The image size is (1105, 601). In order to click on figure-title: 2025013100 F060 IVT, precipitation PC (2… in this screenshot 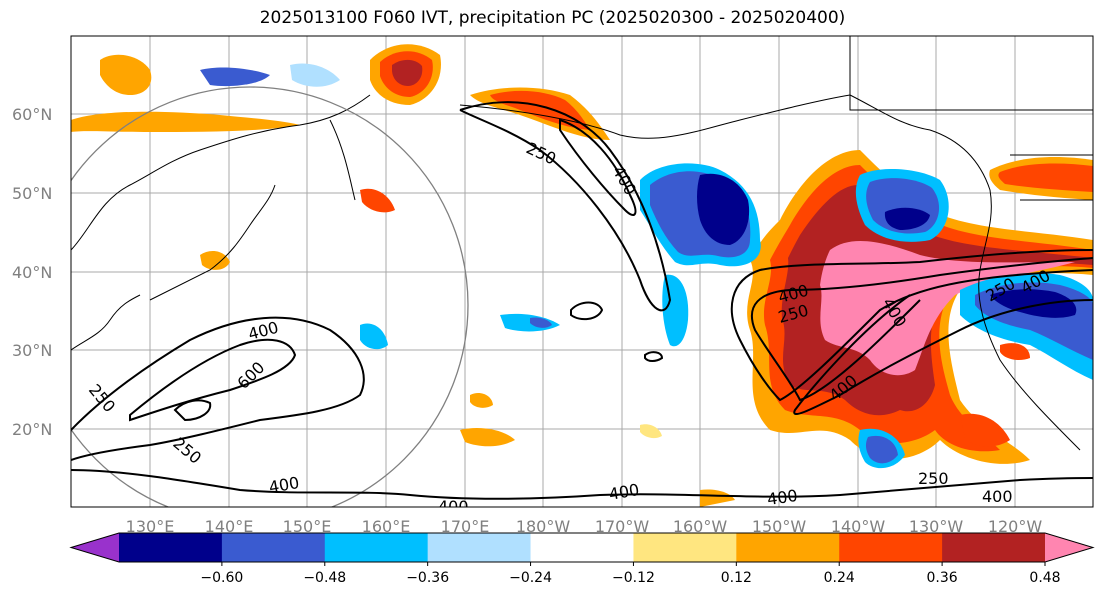, I will do `click(552, 18)`.